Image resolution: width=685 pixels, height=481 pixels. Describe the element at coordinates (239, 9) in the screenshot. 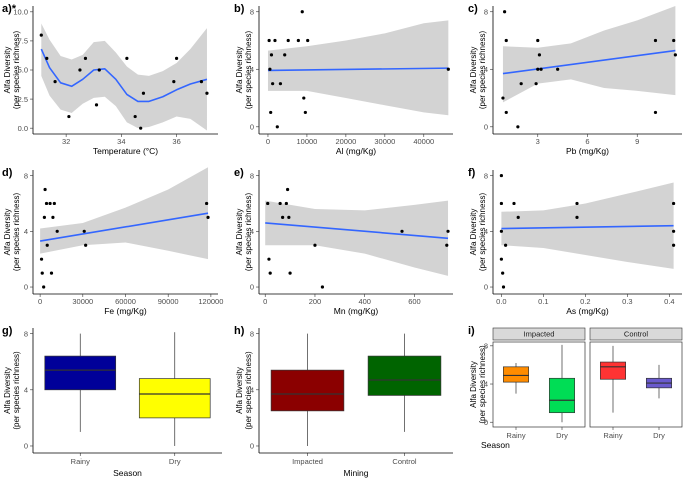

I see `panel-label: b)` at that location.